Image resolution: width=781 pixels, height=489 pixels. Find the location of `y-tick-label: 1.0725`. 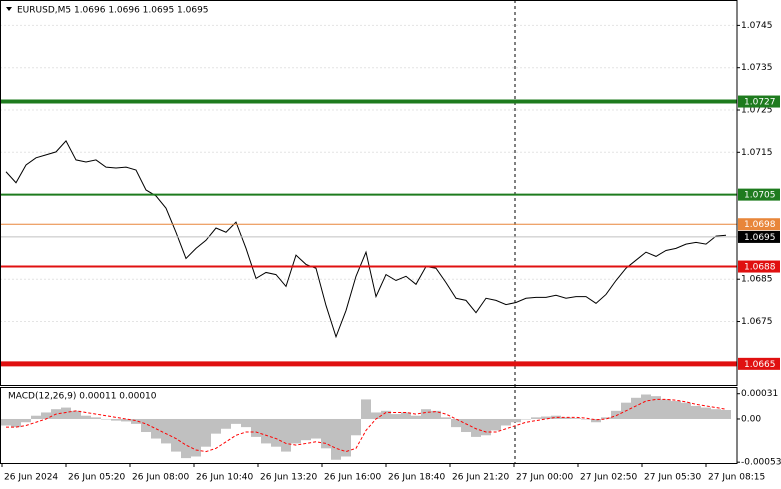

y-tick-label: 1.0725 is located at coordinates (757, 111).